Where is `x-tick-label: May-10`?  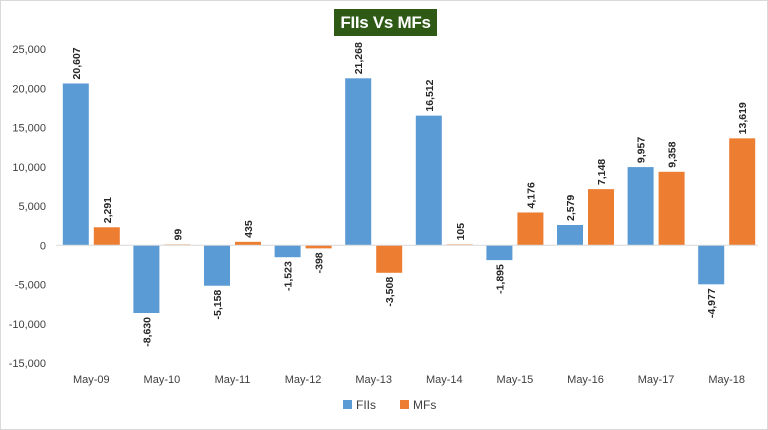
x-tick-label: May-10 is located at coordinates (162, 380).